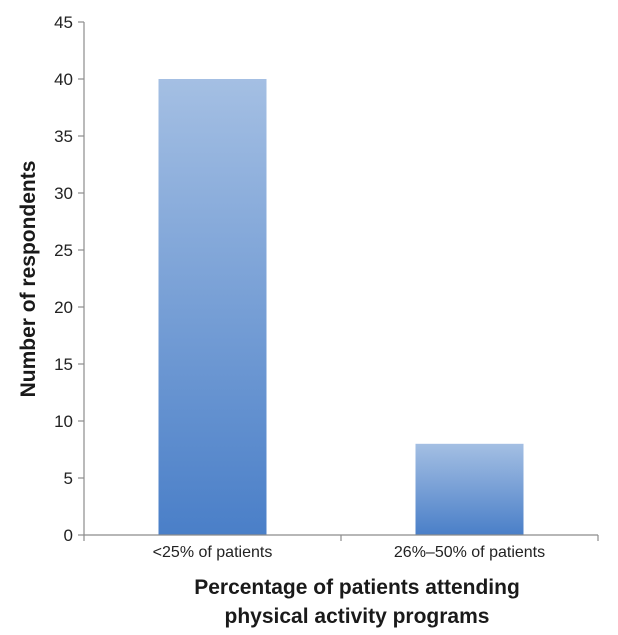  Describe the element at coordinates (469, 552) in the screenshot. I see `x-category-label: 26%–50% of patients` at that location.